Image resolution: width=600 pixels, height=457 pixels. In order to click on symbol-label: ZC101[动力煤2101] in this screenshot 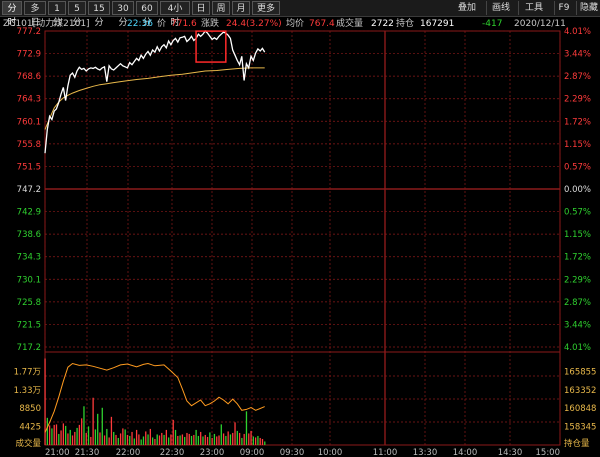, I will do `click(46, 24)`.